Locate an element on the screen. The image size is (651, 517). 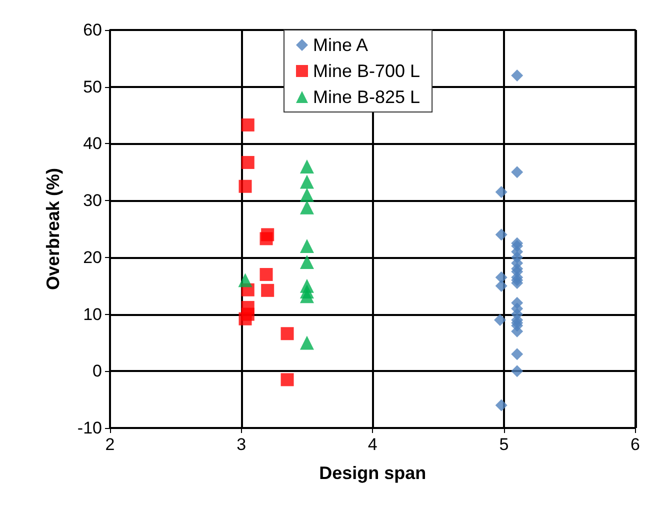
x-tick-label: 5 is located at coordinates (504, 444).